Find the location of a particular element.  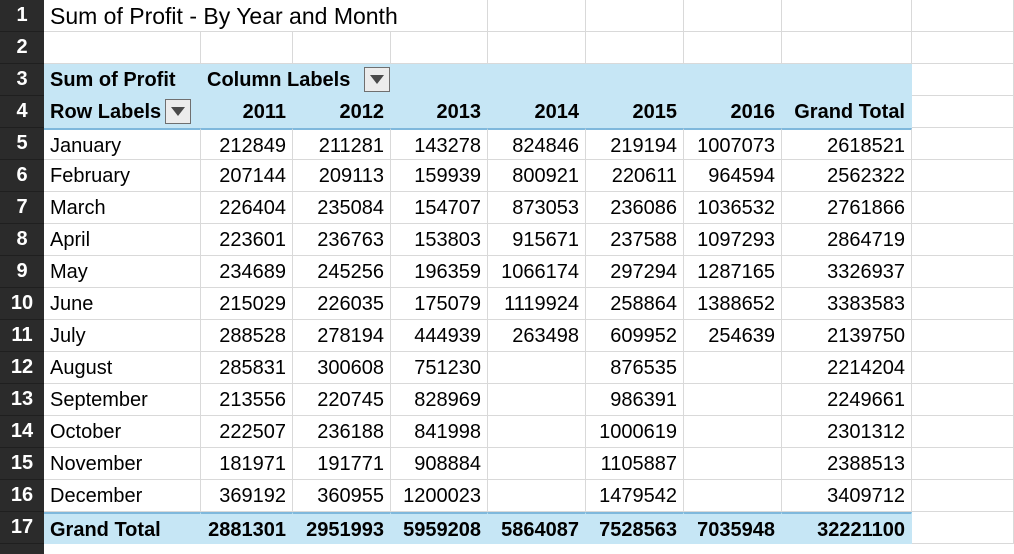

value-cell: 1007073 is located at coordinates (733, 144).